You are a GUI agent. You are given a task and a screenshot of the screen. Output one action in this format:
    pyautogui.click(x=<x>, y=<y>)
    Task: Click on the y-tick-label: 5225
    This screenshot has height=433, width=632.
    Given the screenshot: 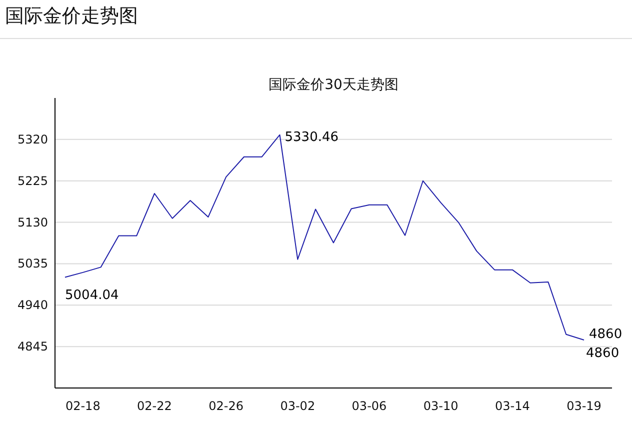 What is the action you would take?
    pyautogui.click(x=32, y=181)
    